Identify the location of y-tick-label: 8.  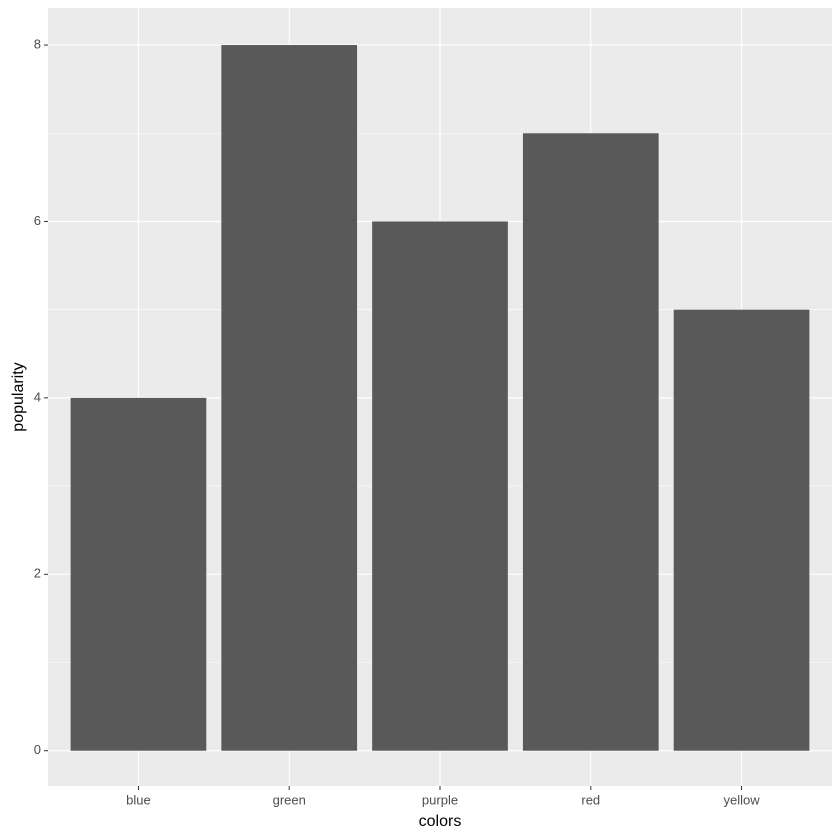
(37, 43).